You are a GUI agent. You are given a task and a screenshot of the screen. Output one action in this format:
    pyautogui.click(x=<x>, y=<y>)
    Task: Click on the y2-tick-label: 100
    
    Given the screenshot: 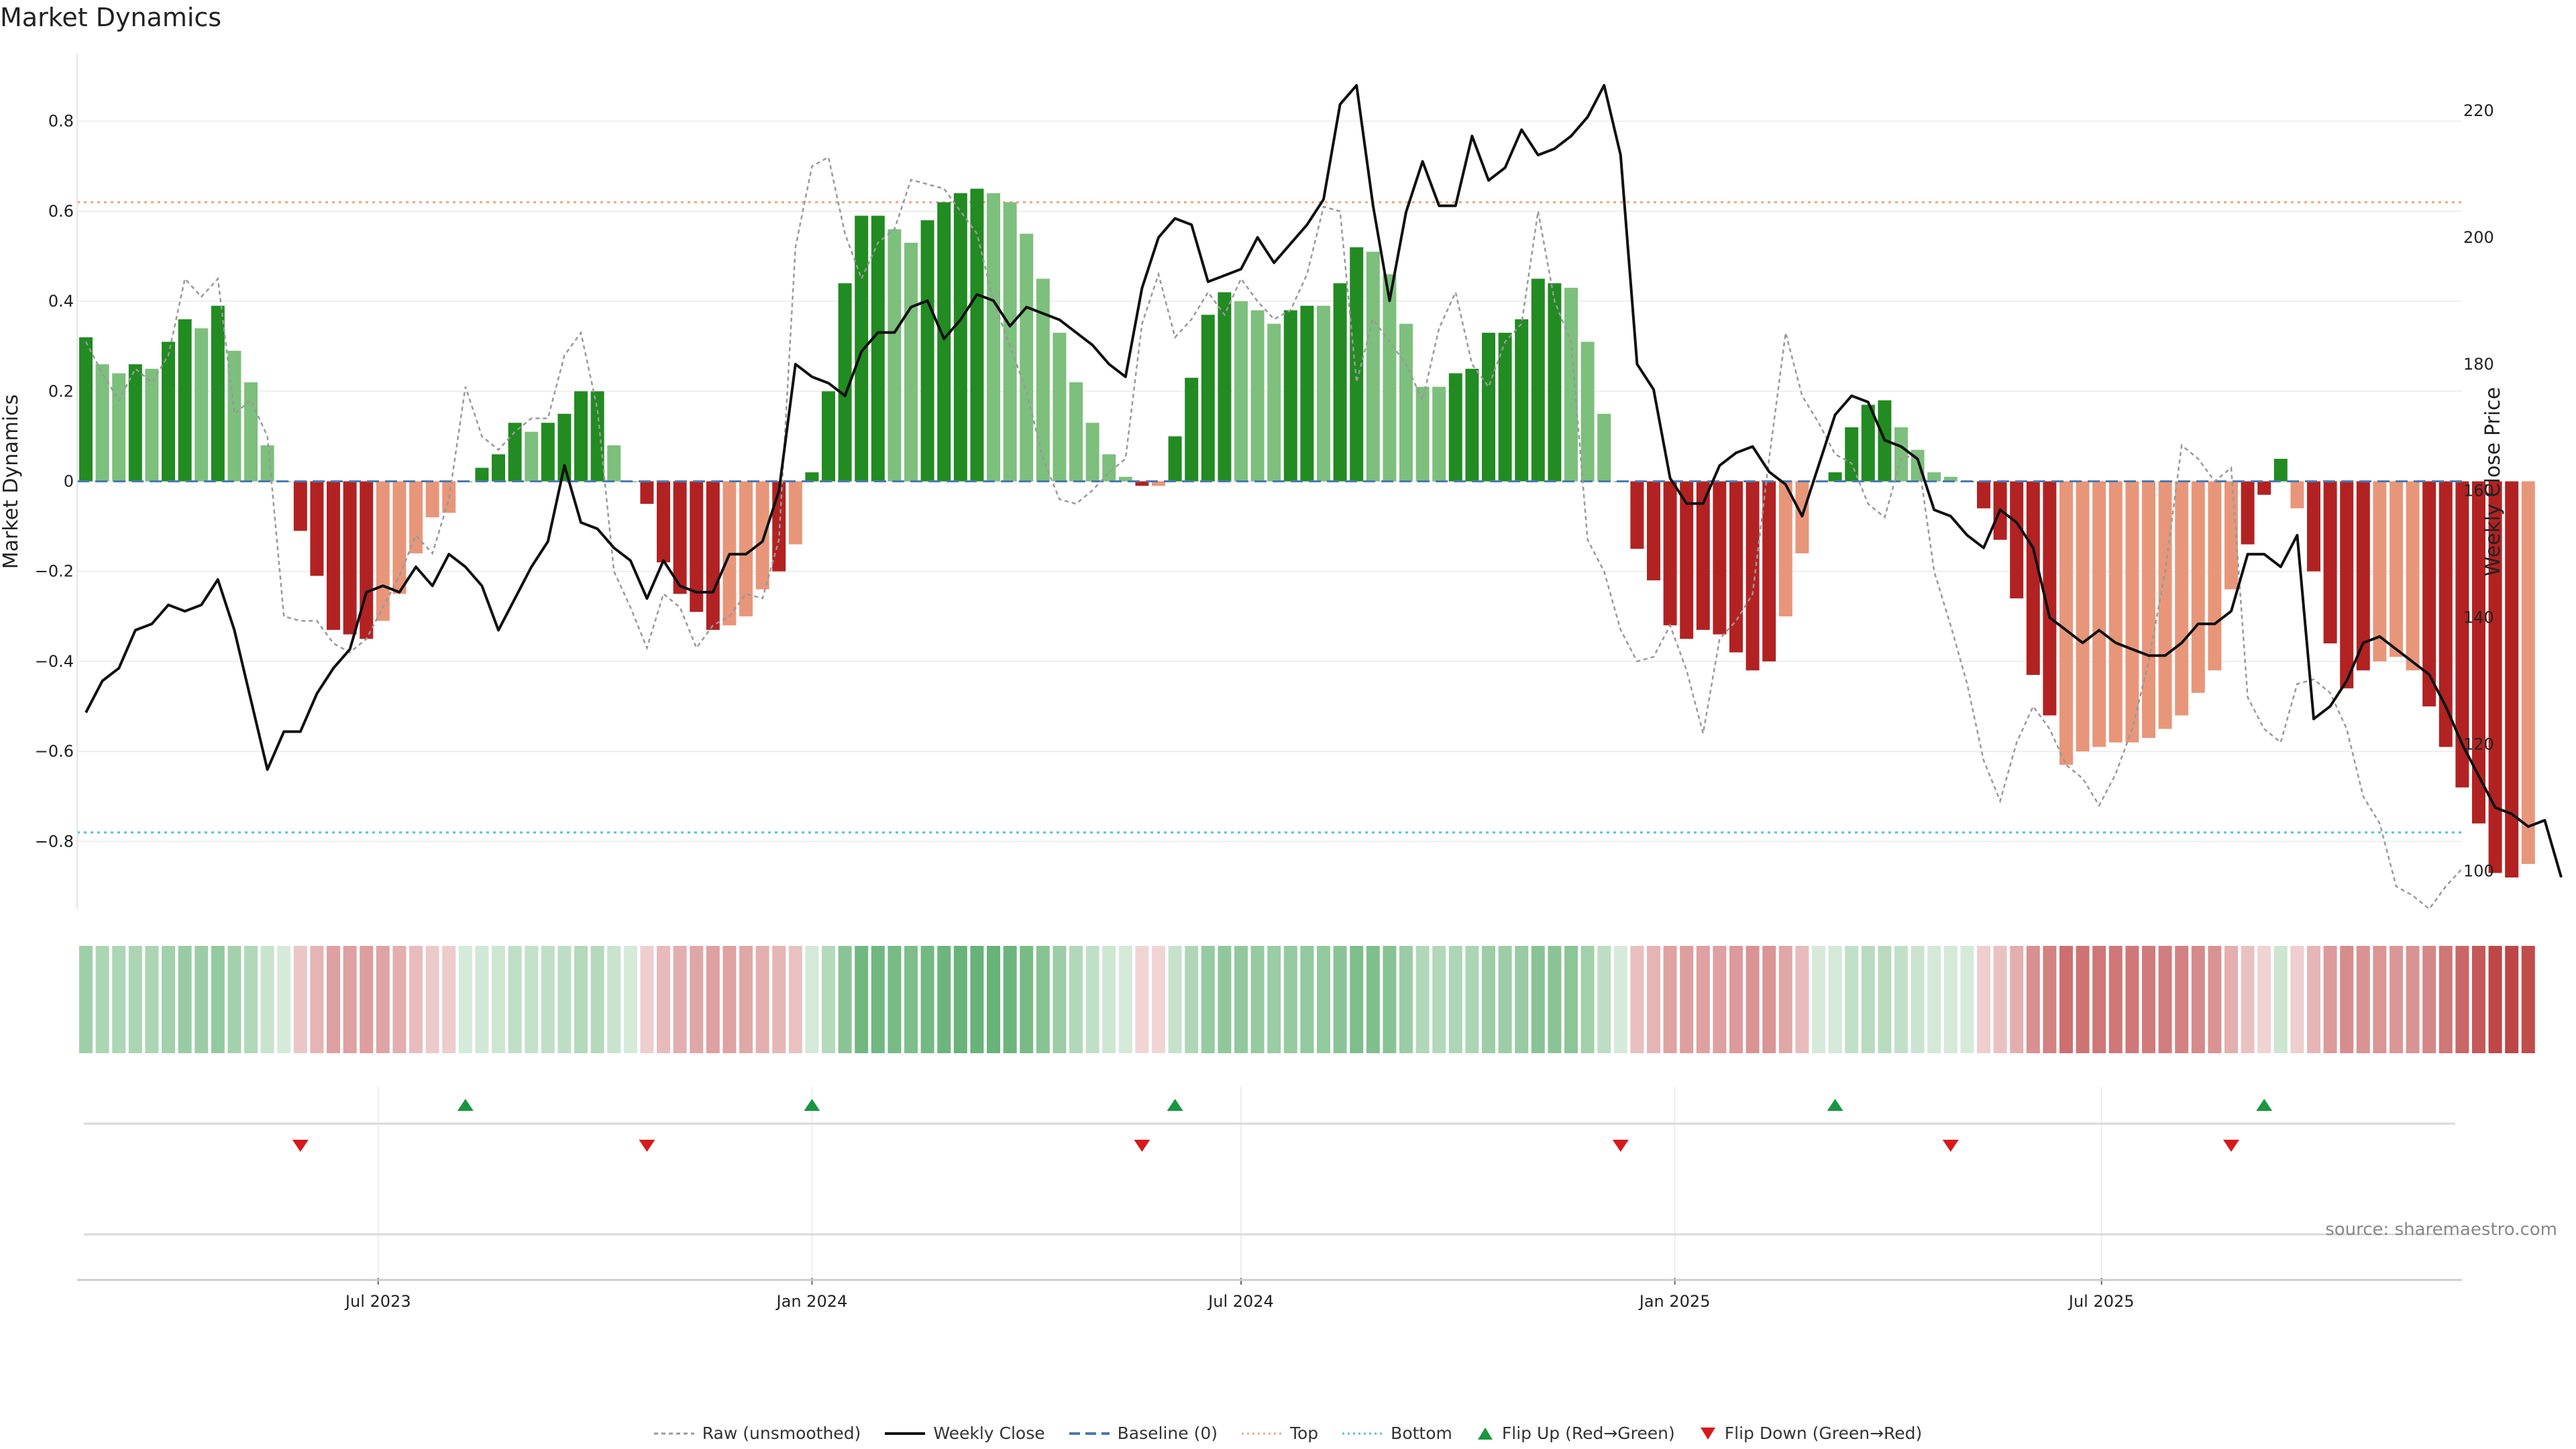 What is the action you would take?
    pyautogui.click(x=2478, y=870)
    